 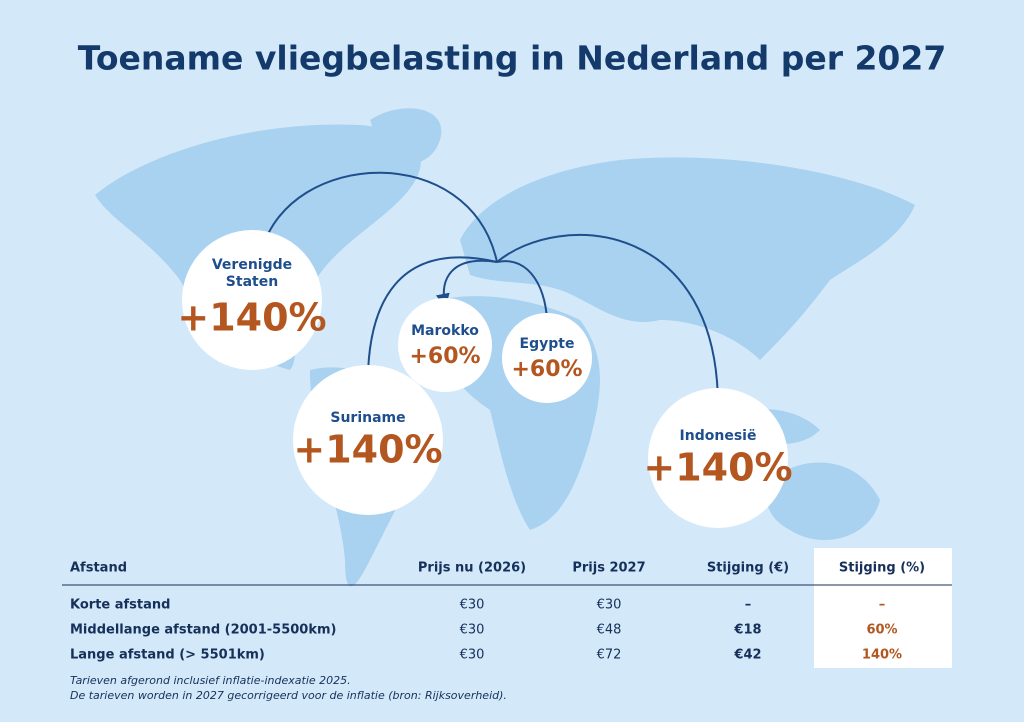 What do you see at coordinates (718, 436) in the screenshot?
I see `destination-label: Indonesië` at bounding box center [718, 436].